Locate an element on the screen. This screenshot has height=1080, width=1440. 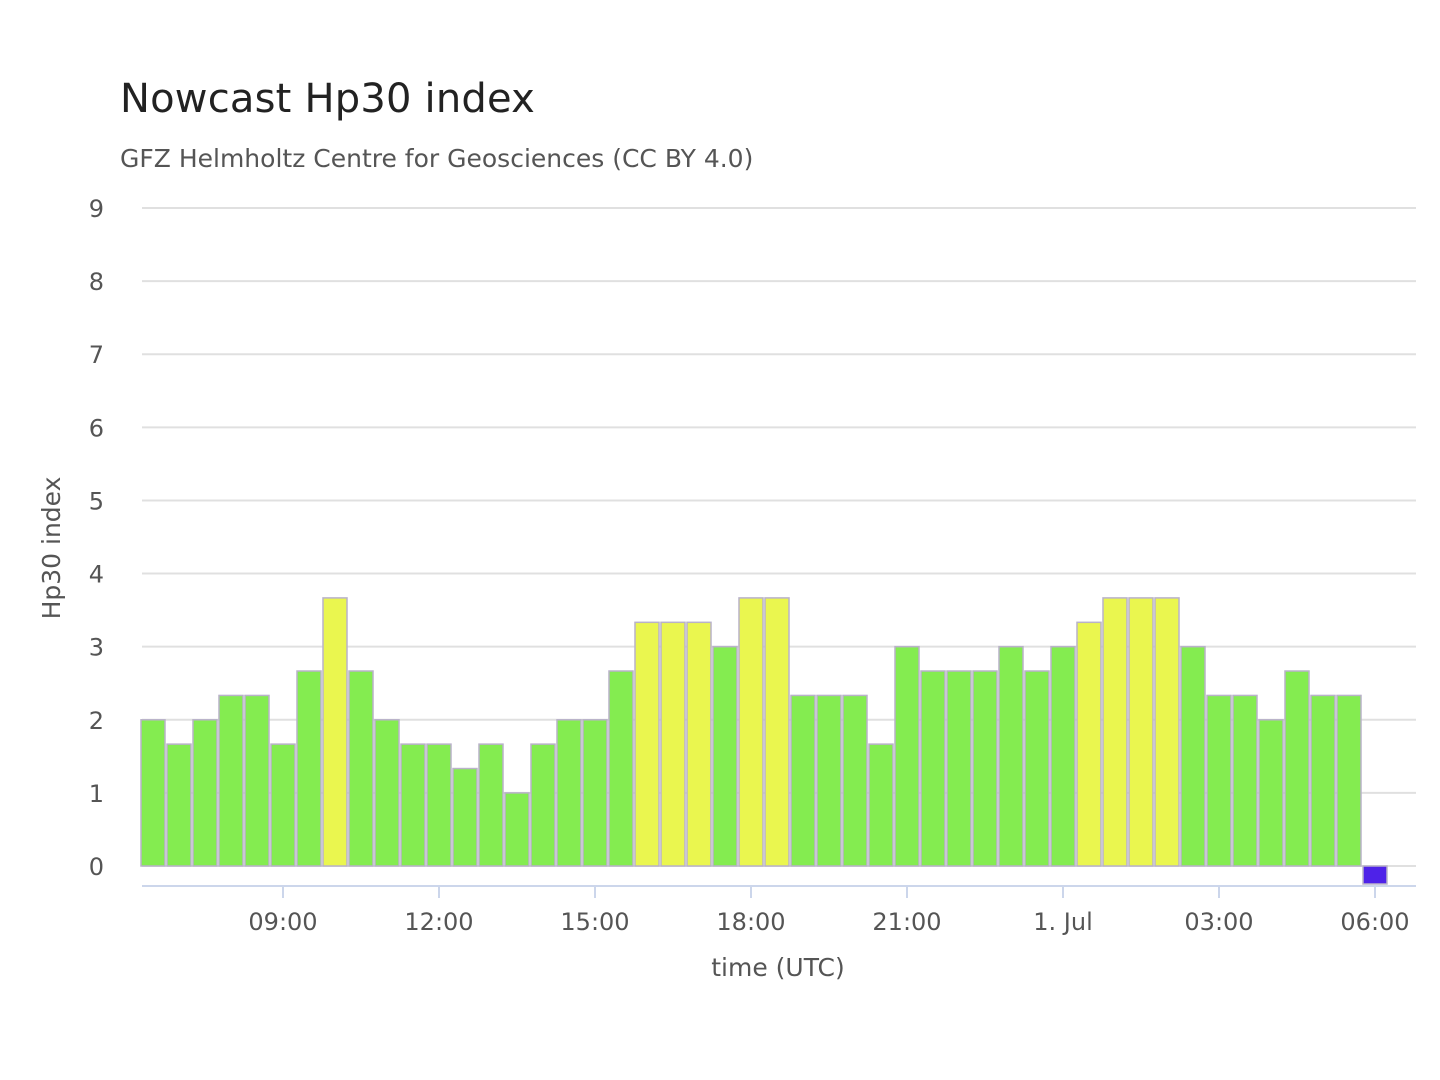
y-tick-label: 7 is located at coordinates (96, 355).